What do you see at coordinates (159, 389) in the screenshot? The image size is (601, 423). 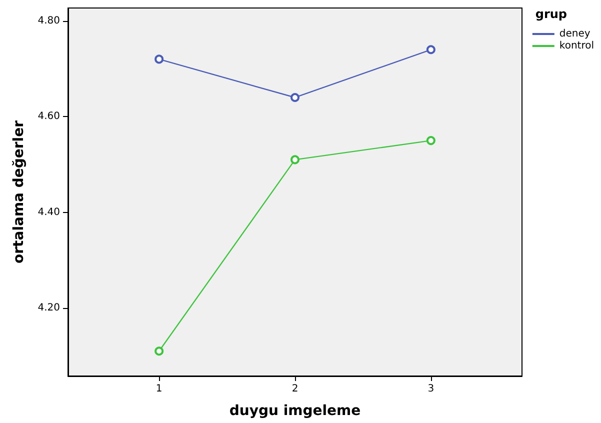 I see `x-tick-label: 1` at bounding box center [159, 389].